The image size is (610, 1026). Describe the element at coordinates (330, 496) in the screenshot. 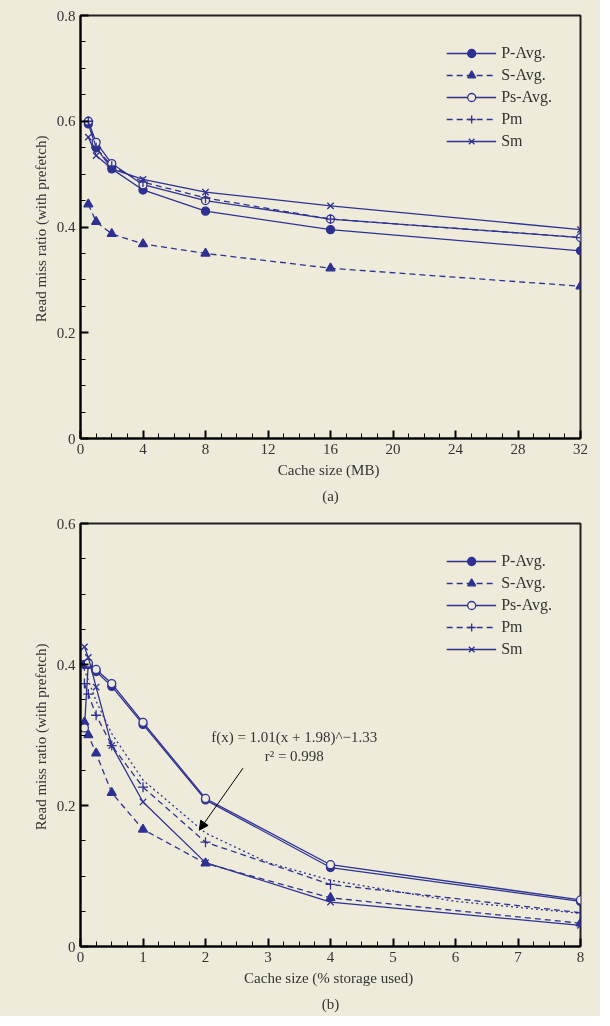

I see `text: (a)` at that location.